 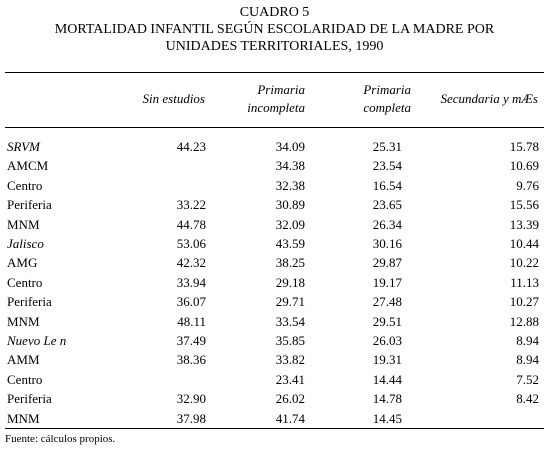 I want to click on column-header: completa, so click(x=387, y=107).